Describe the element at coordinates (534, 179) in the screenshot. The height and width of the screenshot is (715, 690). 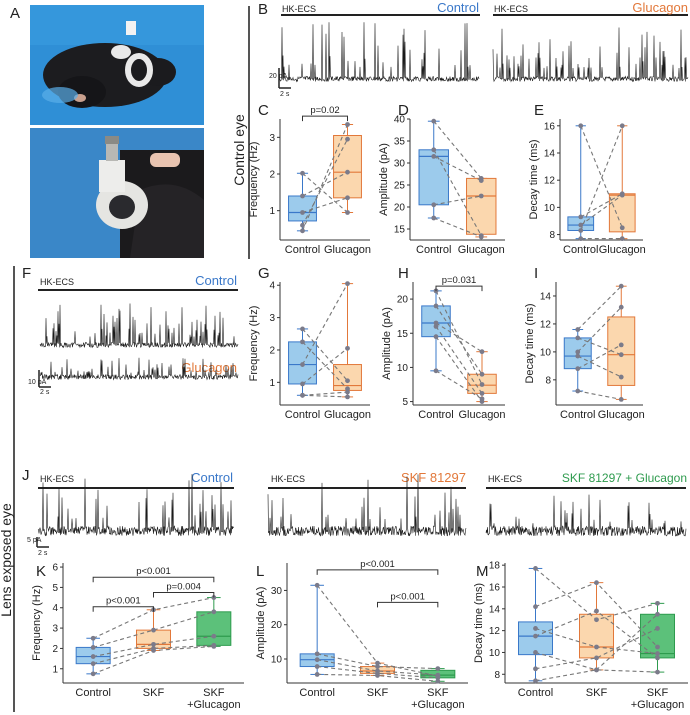
I see `panel-e-y-label: Decay time (ms)` at that location.